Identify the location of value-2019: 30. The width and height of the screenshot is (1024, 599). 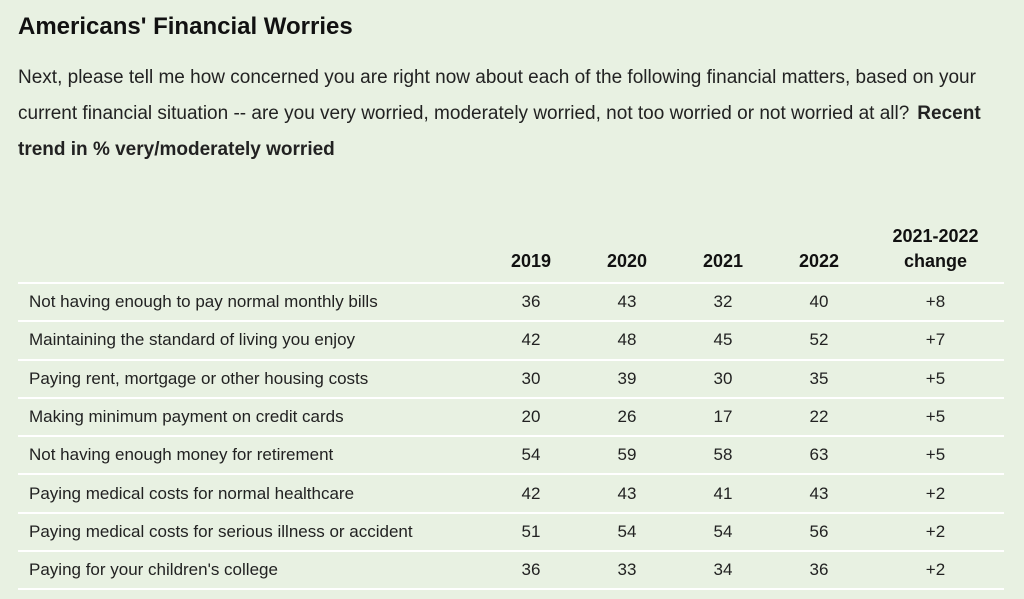
(531, 378).